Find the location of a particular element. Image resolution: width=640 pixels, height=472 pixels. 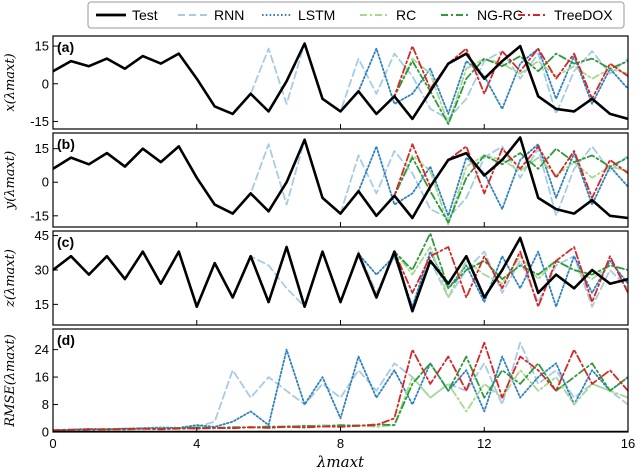

x-tick-label: 8 is located at coordinates (340, 443).